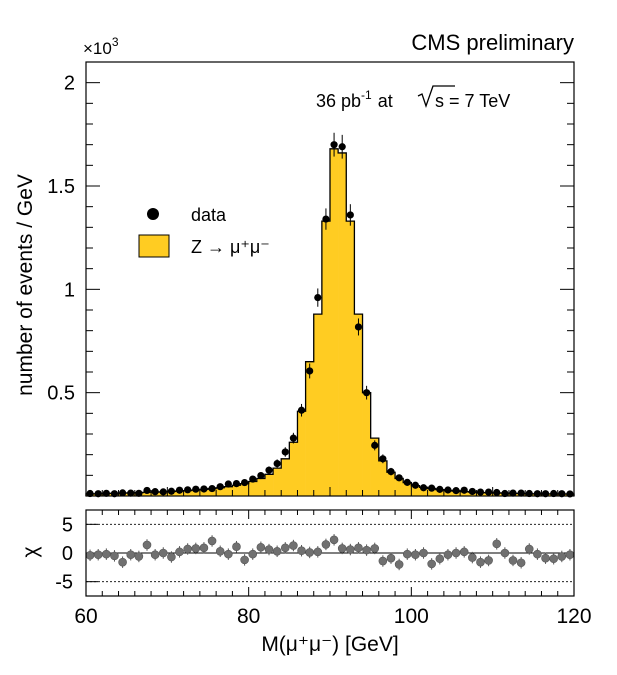 This screenshot has height=675, width=617. Describe the element at coordinates (230, 247) in the screenshot. I see `legend-mc-label: Z → μ⁺μ⁻` at that location.